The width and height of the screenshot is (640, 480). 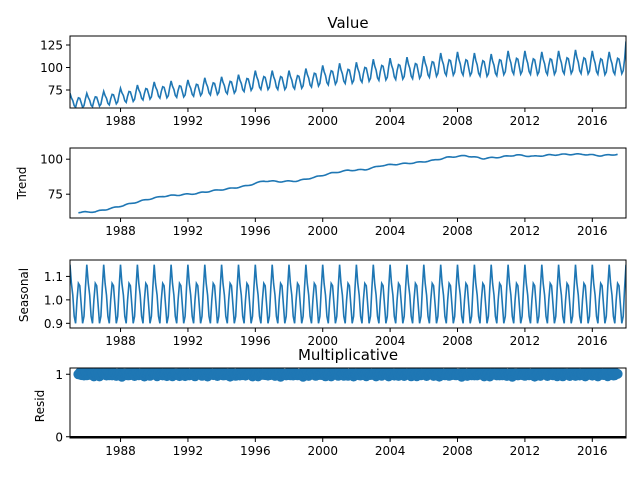 What do you see at coordinates (53, 277) in the screenshot?
I see `y-tick-label: 1.1` at bounding box center [53, 277].